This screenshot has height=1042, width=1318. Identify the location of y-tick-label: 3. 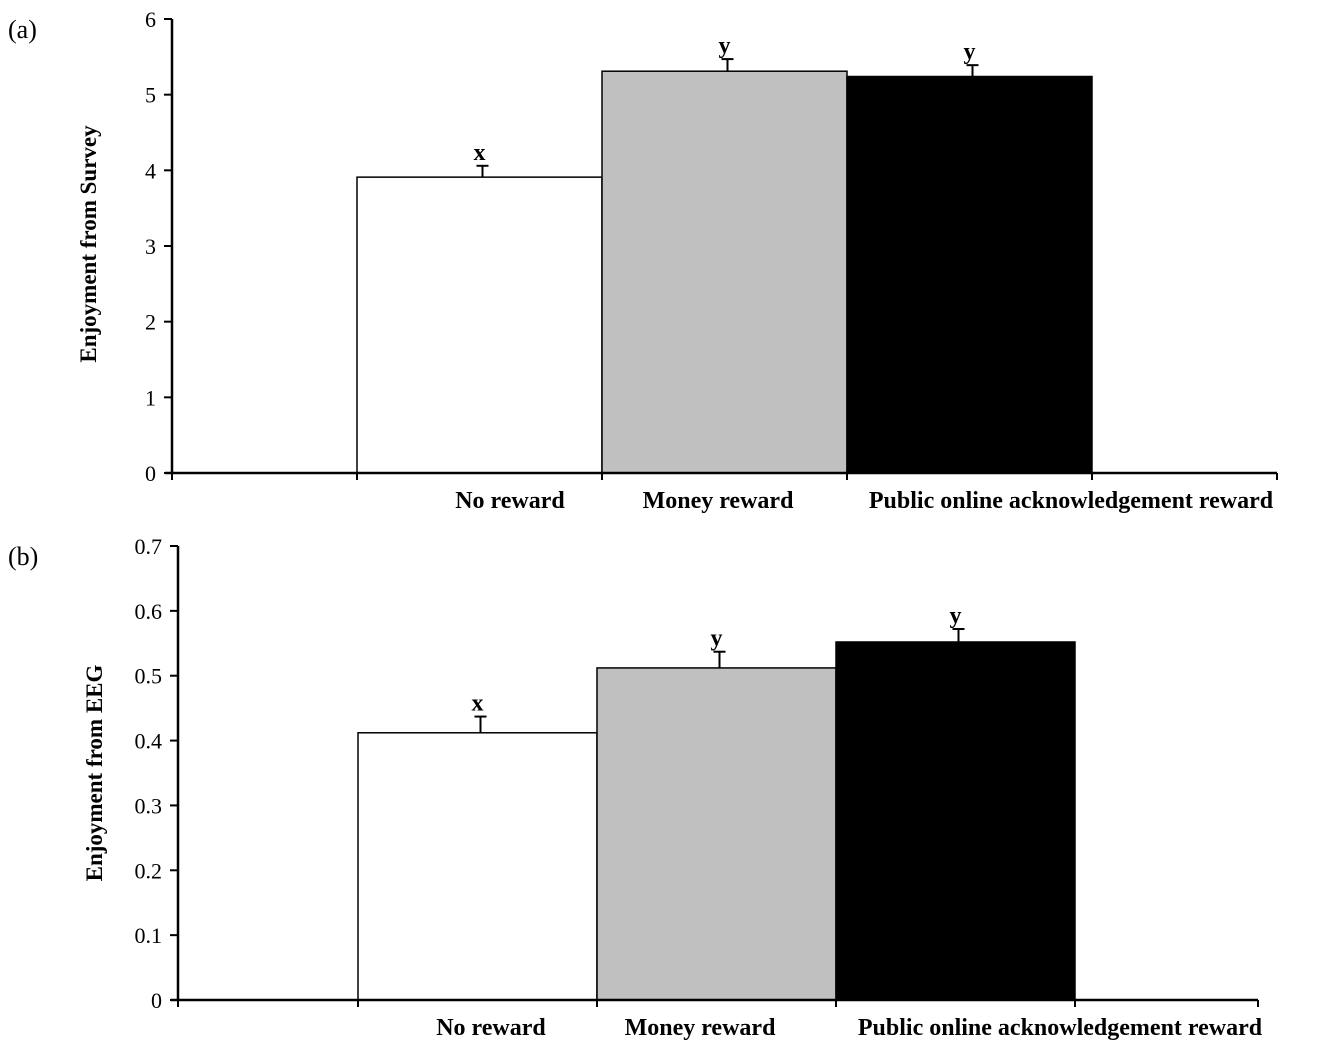
(150, 246).